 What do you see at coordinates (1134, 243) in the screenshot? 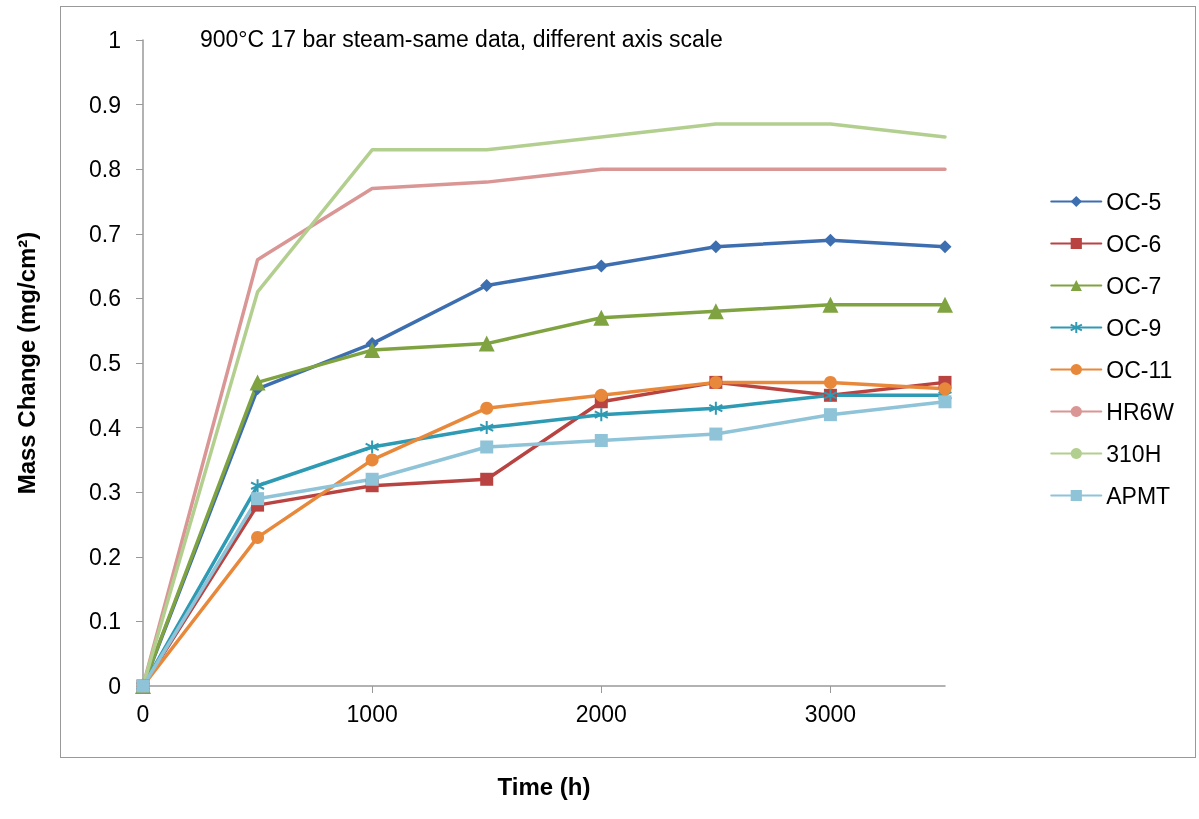
I see `legend-label: OC-6` at bounding box center [1134, 243].